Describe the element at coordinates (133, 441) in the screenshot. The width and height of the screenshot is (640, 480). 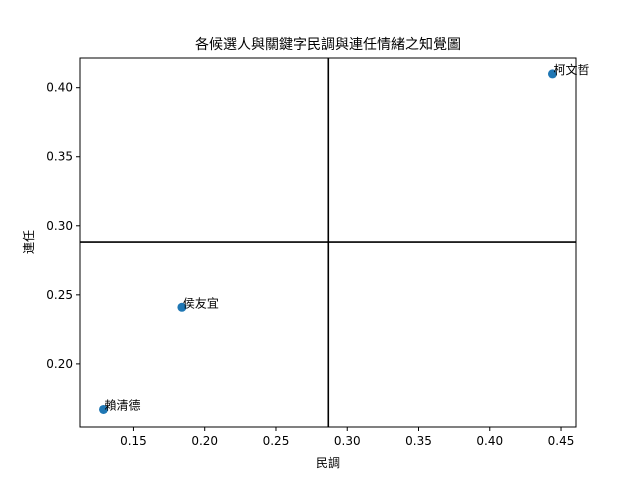
I see `x-tick-label: 0.15` at that location.